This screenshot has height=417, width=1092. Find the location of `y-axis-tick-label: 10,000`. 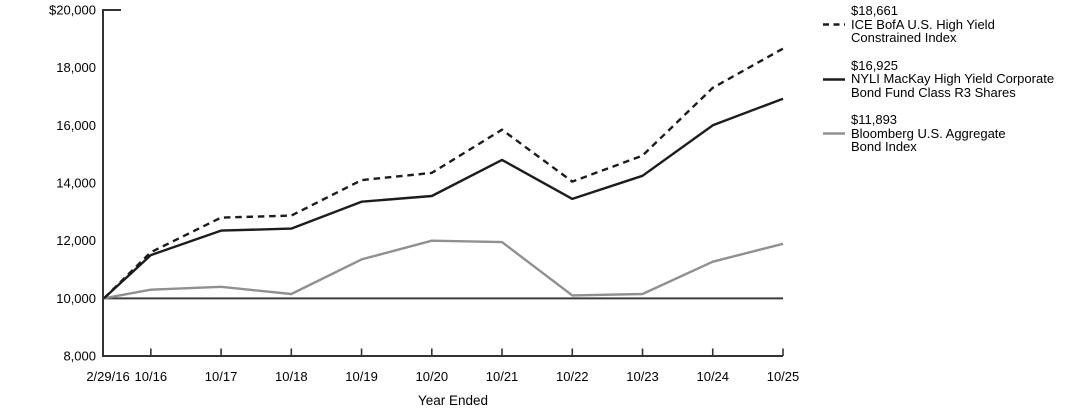

y-axis-tick-label: 10,000 is located at coordinates (76, 298).